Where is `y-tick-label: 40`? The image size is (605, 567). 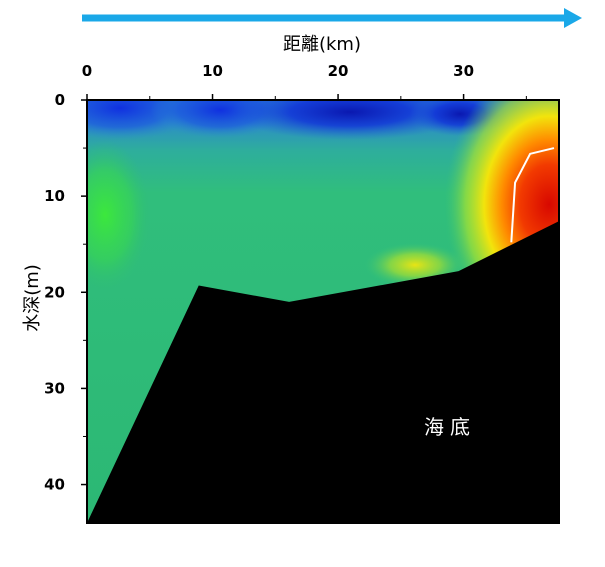
y-tick-label: 40 is located at coordinates (54, 485).